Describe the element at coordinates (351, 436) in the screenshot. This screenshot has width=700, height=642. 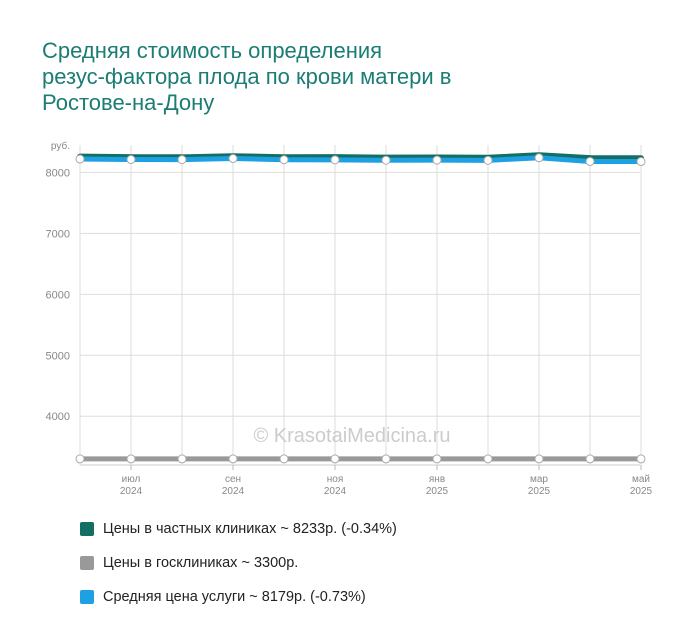
I see `watermark-text: © KrasotaiMedicina.ru` at that location.